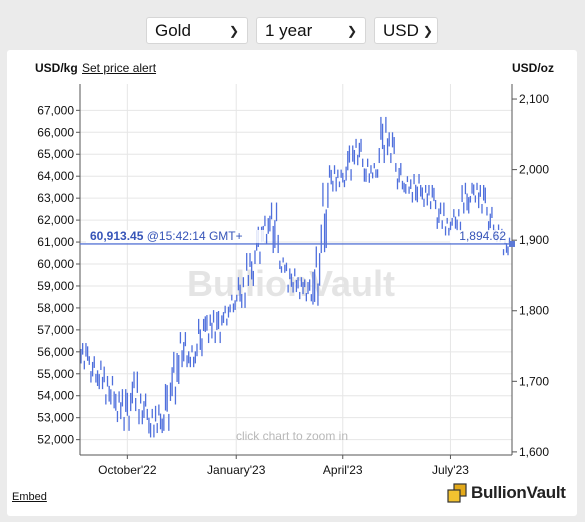  What do you see at coordinates (56, 68) in the screenshot?
I see `left-unit-label: USD/kg` at bounding box center [56, 68].